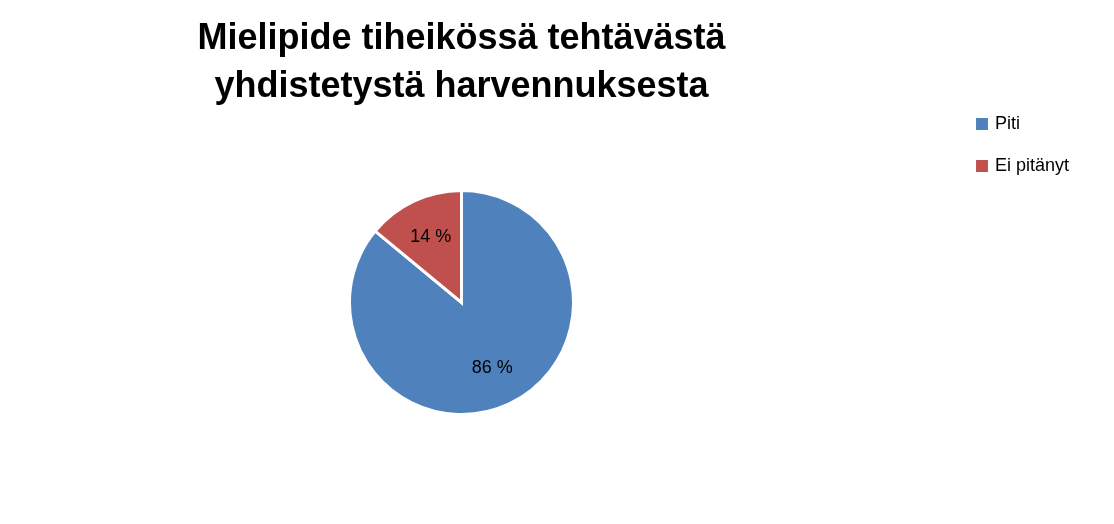  I want to click on chart-title: Mielipide tiheikössä tehtävästä yhdistetystä harvennuksesta, so click(462, 60).